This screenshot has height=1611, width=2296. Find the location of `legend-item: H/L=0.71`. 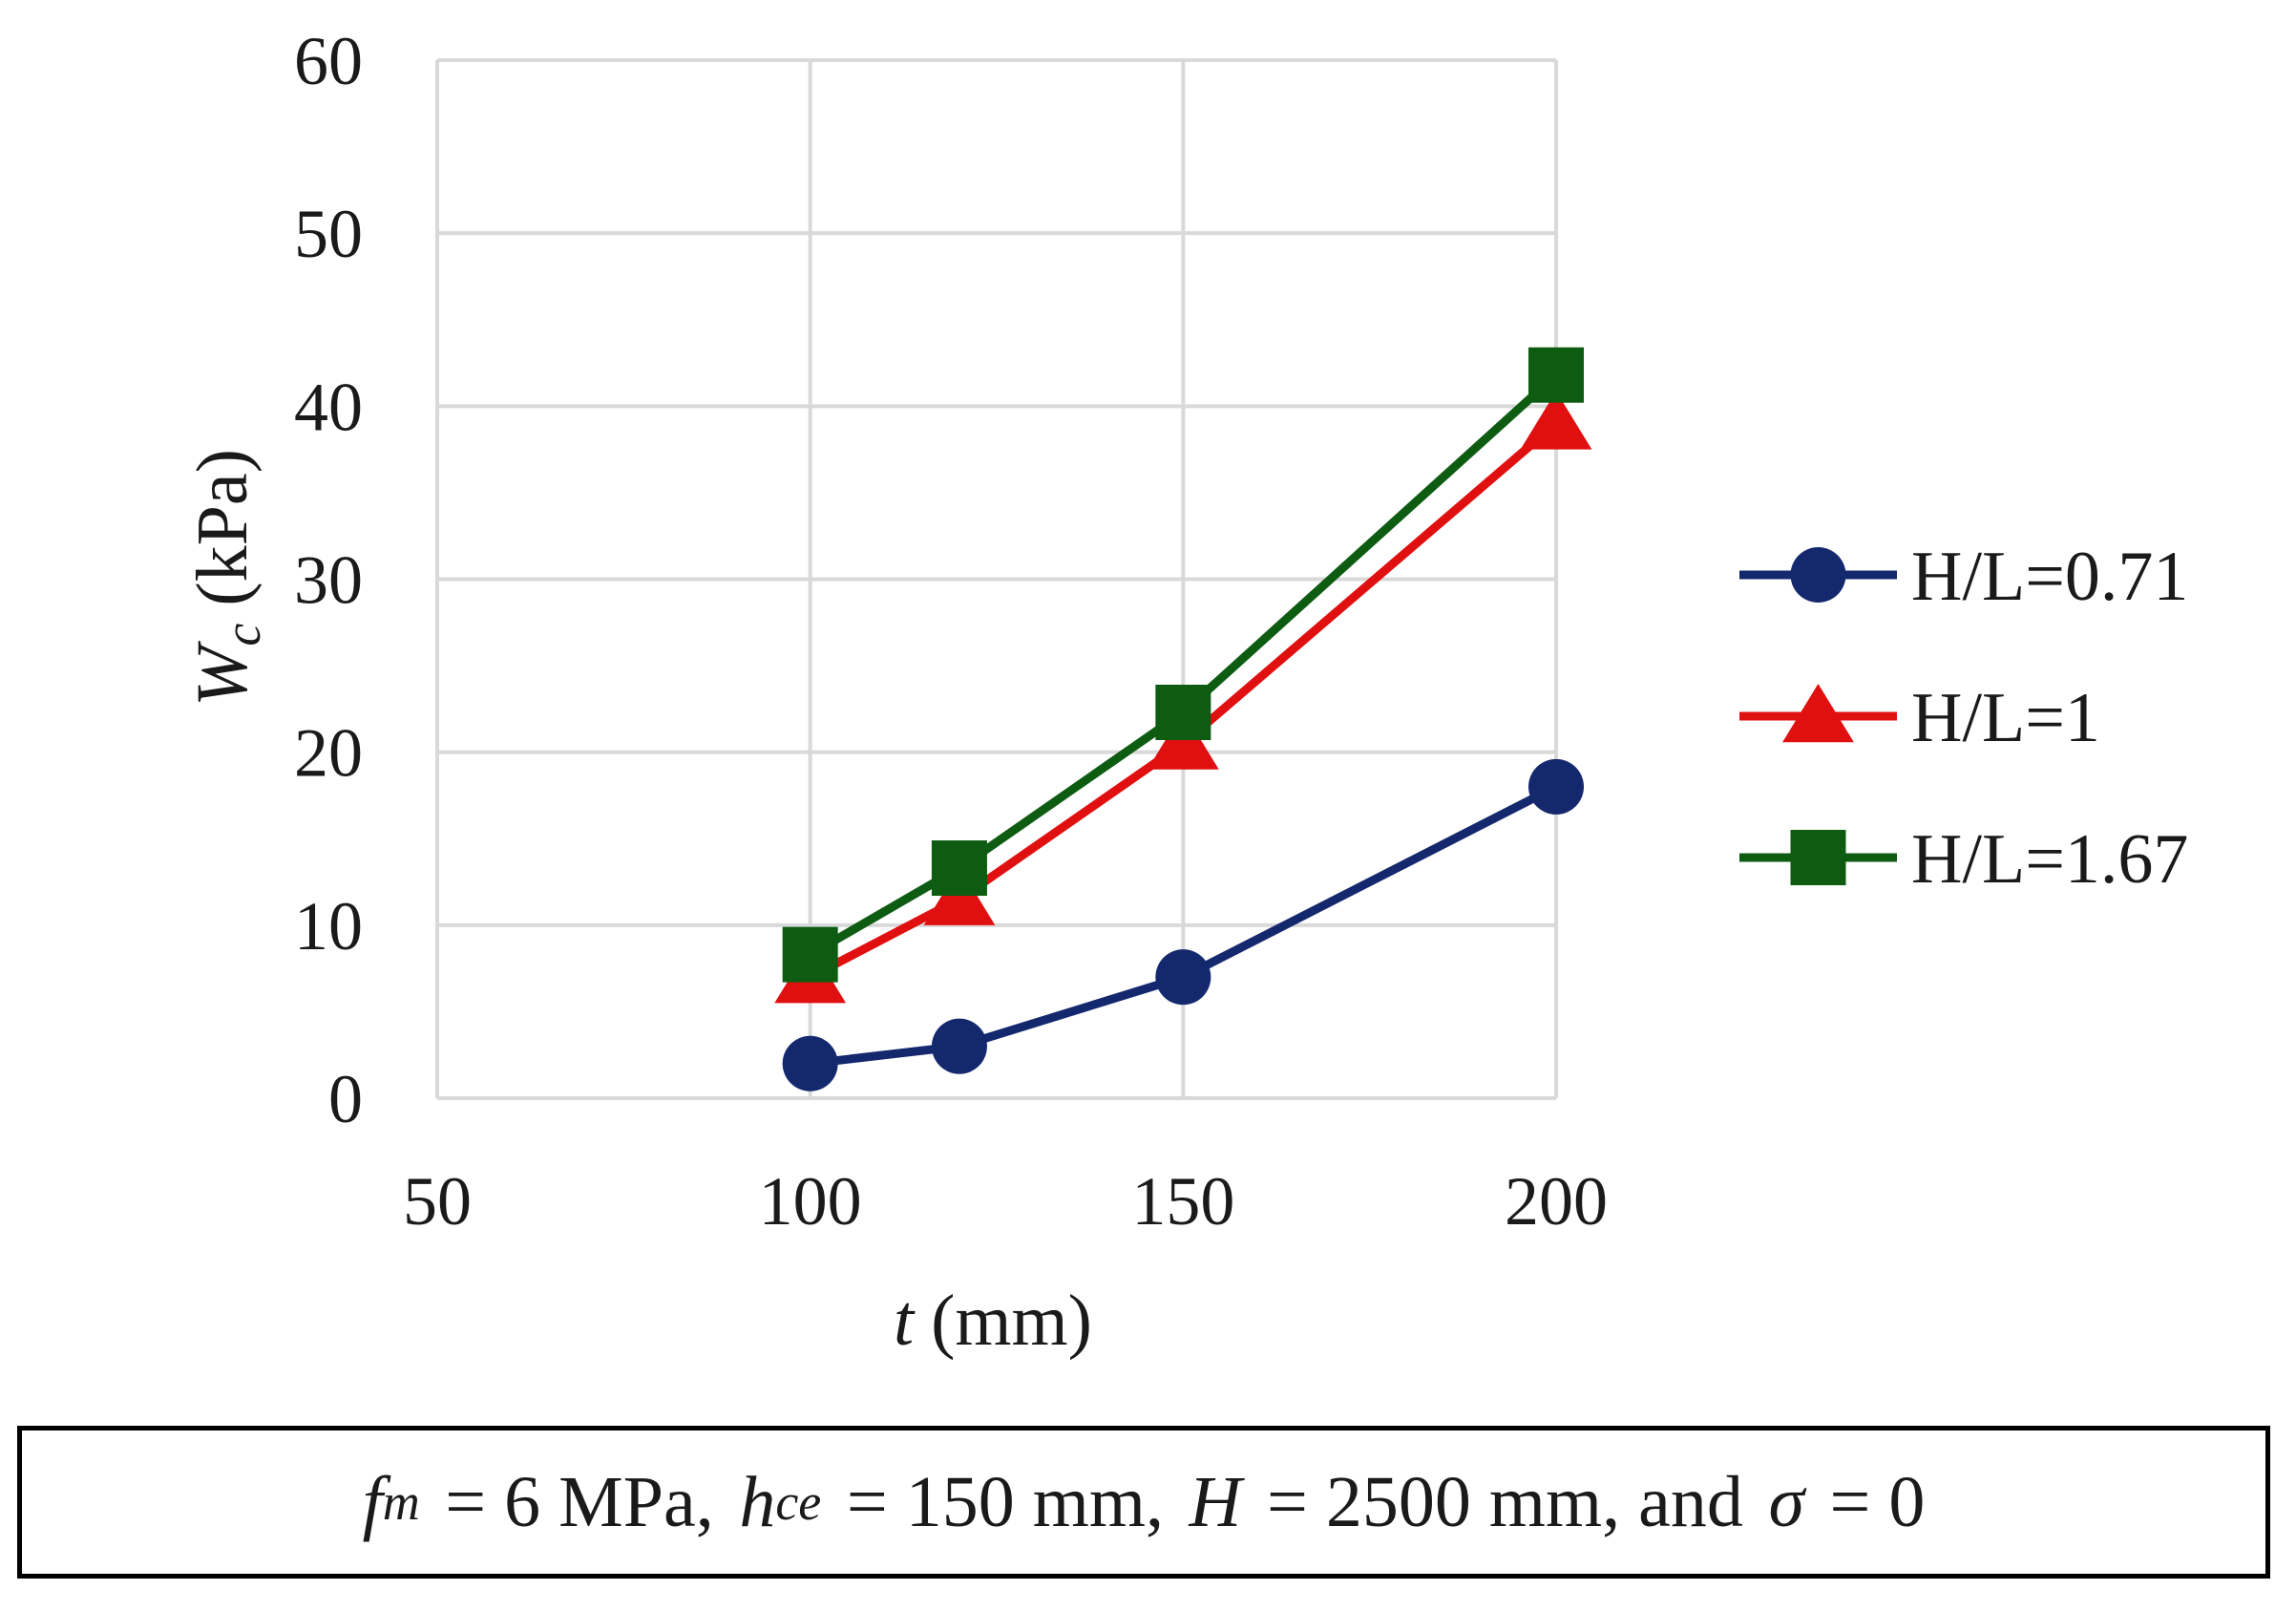

legend-item: H/L=0.71 is located at coordinates (1964, 577).